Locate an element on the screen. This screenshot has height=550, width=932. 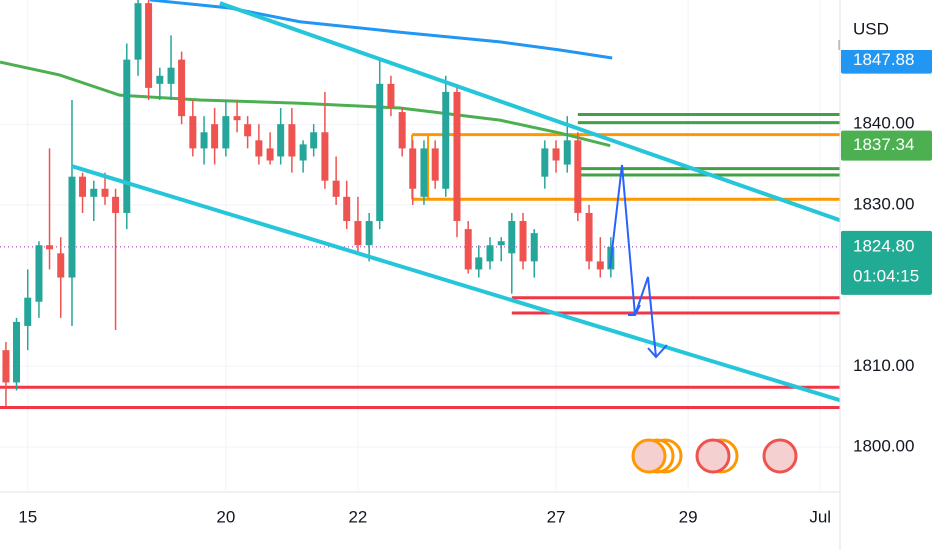
price-label: 1847.88 is located at coordinates (883, 59).